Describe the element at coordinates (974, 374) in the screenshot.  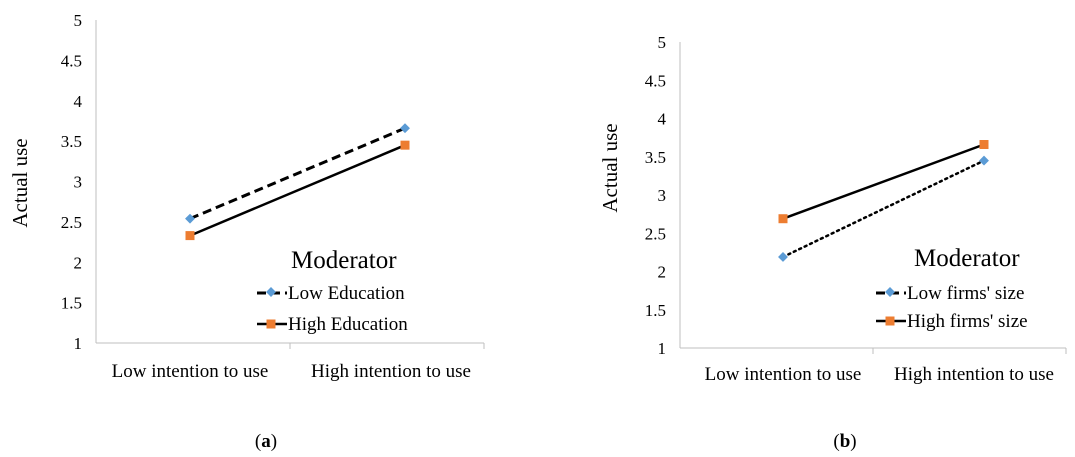
I see `chart-b-x-tick-label: High intention to use` at that location.